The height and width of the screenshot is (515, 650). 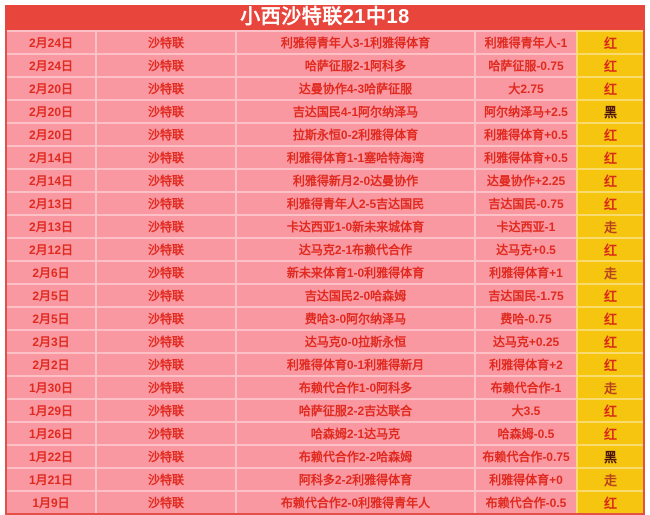 I want to click on match-cell: 费哈3-0阿尔纳泽马, so click(x=354, y=317).